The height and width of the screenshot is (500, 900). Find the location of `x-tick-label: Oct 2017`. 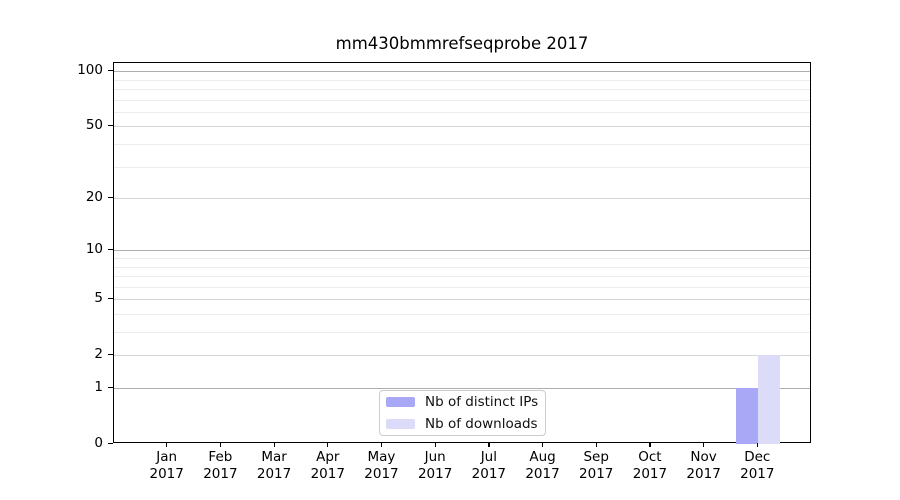

x-tick-label: Oct 2017 is located at coordinates (650, 465).